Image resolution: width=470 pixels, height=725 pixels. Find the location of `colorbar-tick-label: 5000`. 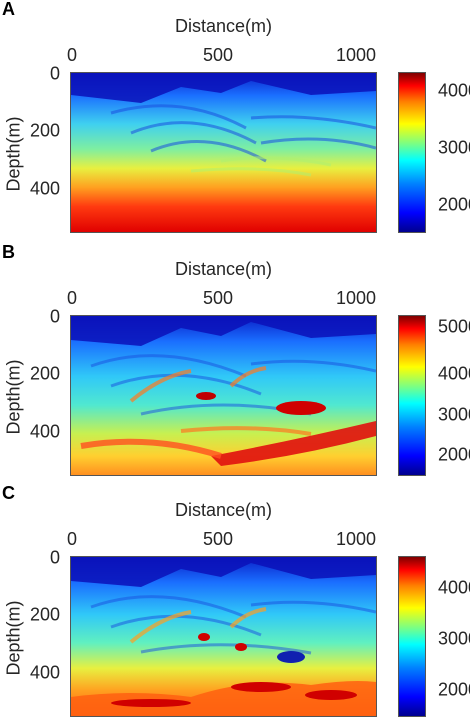

colorbar-tick-label: 5000 is located at coordinates (454, 326).